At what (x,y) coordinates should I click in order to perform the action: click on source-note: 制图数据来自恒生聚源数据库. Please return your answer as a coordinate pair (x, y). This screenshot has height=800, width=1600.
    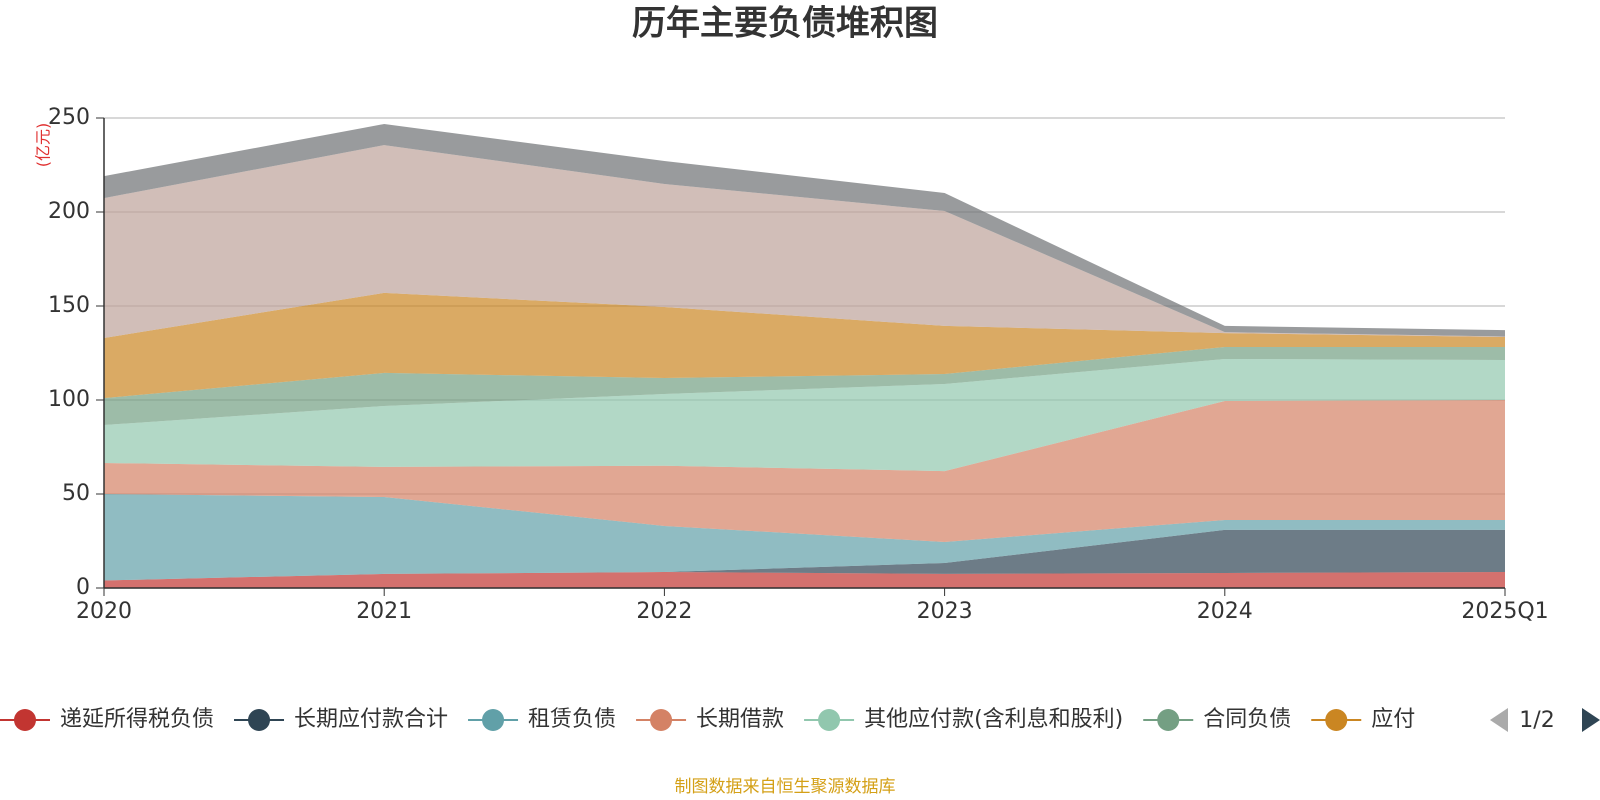
    Looking at the image, I should click on (785, 787).